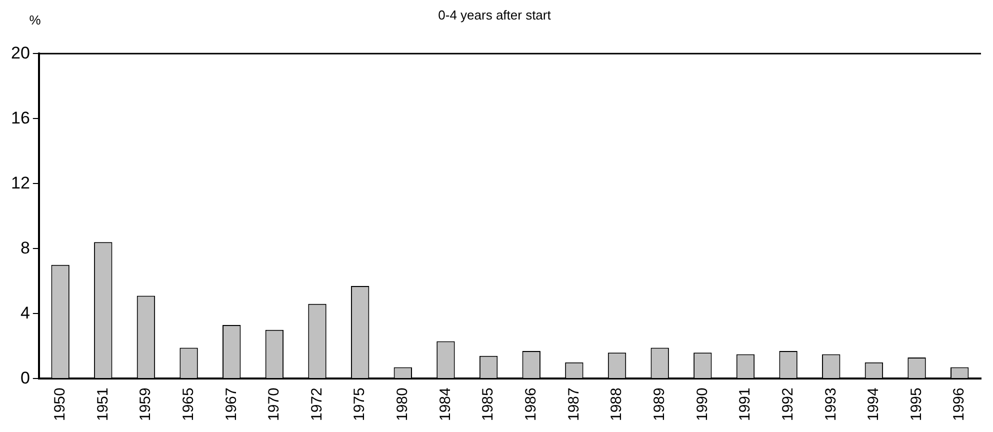 The image size is (993, 432). Describe the element at coordinates (702, 405) in the screenshot. I see `x-tick-label: 1990` at that location.